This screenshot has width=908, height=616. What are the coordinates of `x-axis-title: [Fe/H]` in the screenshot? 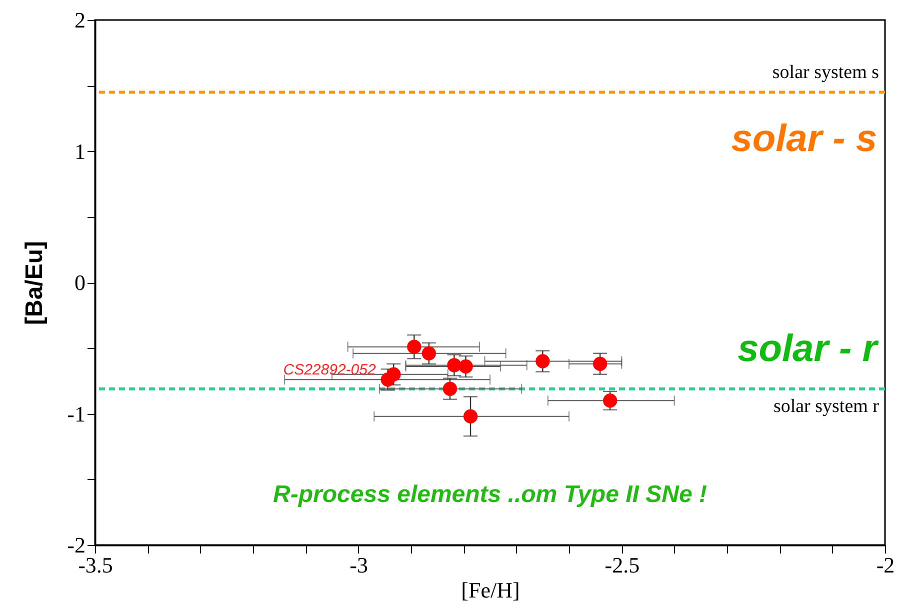 It's located at (490, 590).